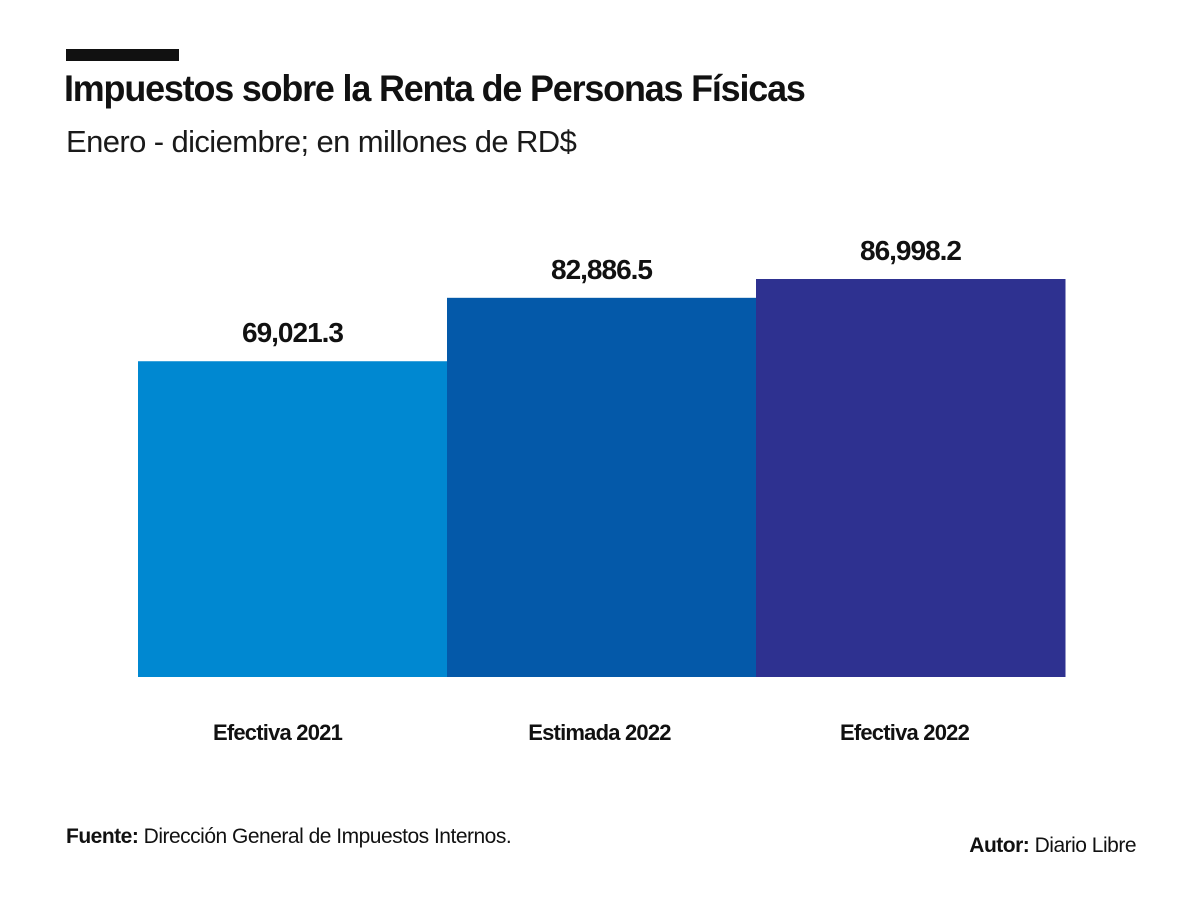 This screenshot has width=1200, height=916. I want to click on value-label-2: 82,886.5, so click(601, 269).